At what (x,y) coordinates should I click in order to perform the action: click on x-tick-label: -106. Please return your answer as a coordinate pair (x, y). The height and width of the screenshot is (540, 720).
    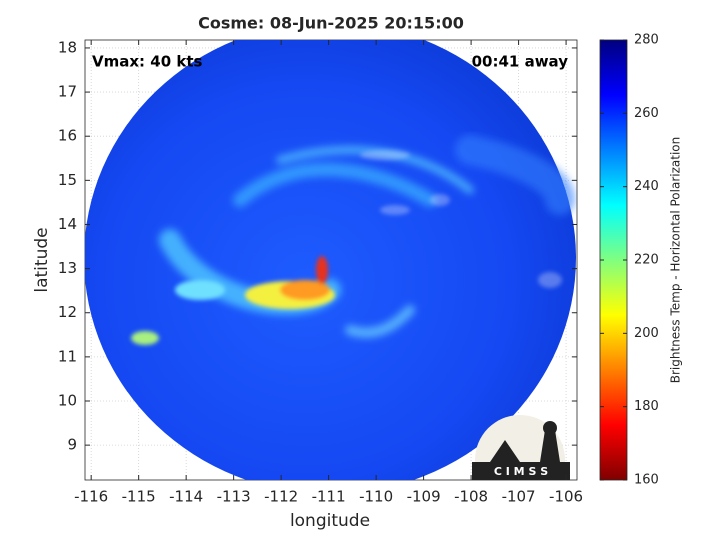
    Looking at the image, I should click on (566, 497).